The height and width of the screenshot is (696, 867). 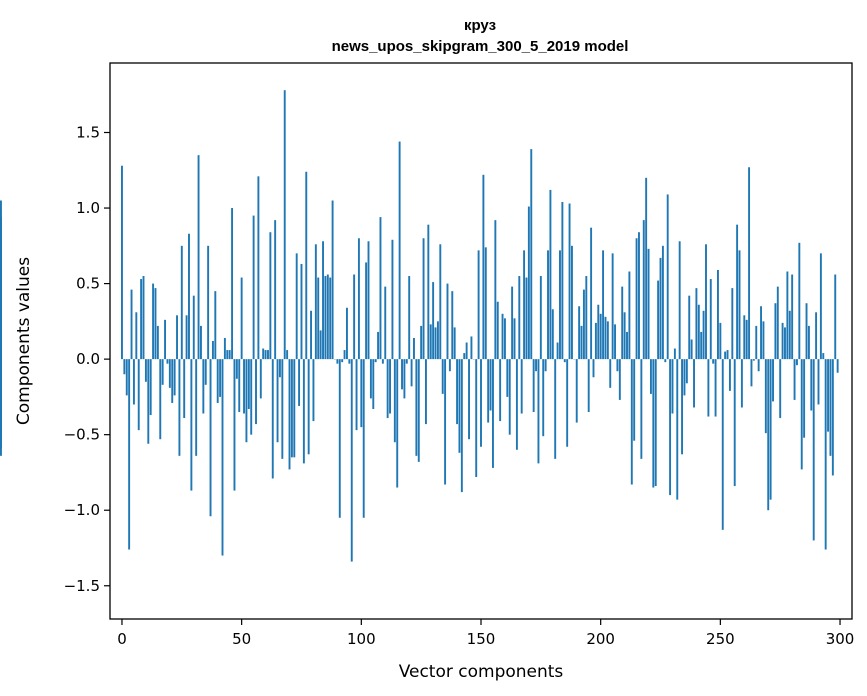 What do you see at coordinates (87, 359) in the screenshot?
I see `y-axis: −1.5 −1.0 −0.5 0.0 0.5 1.0 1.5` at bounding box center [87, 359].